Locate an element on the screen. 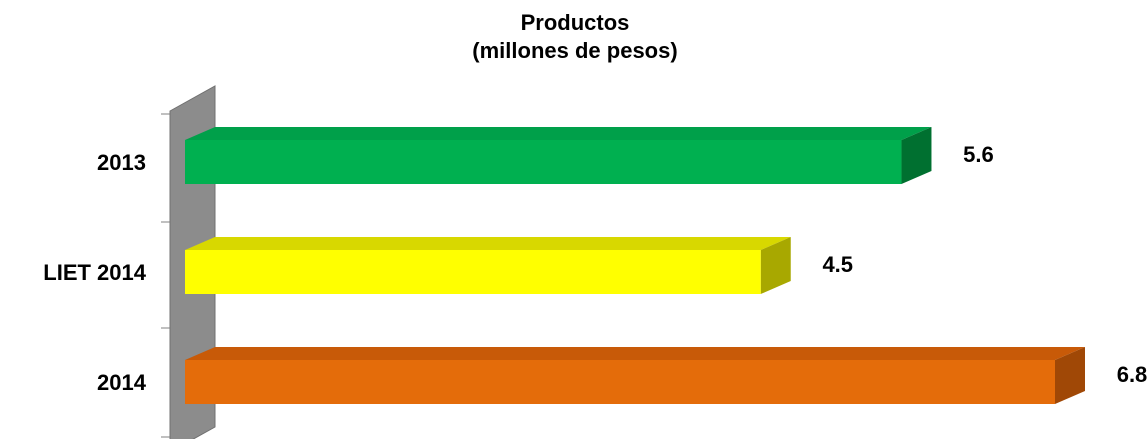 This screenshot has height=439, width=1148. chart-title: Productos is located at coordinates (575, 22).